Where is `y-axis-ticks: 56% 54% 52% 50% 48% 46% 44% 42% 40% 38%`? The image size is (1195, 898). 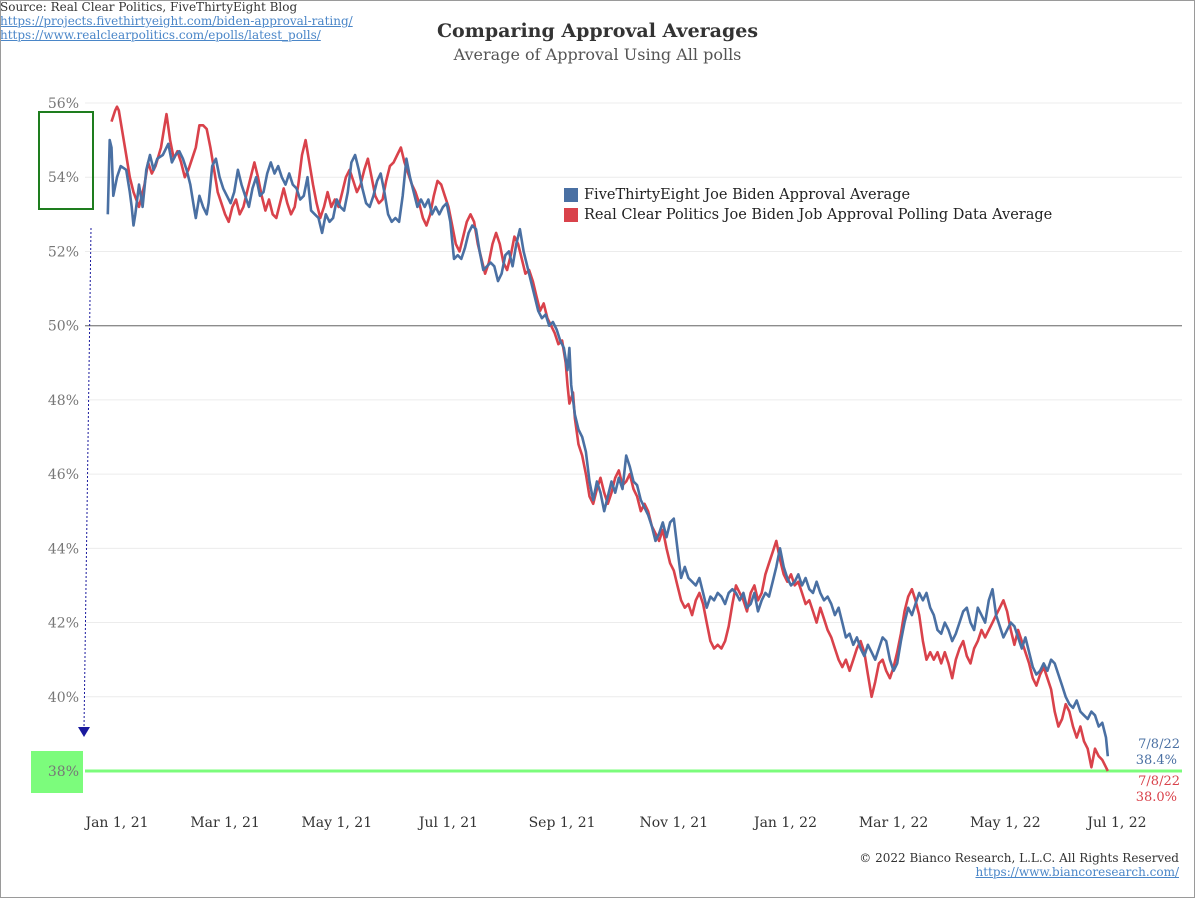
y-axis-ticks: 56% 54% 52% 50% 48% 46% 44% 42% 40% 38% is located at coordinates (63, 438).